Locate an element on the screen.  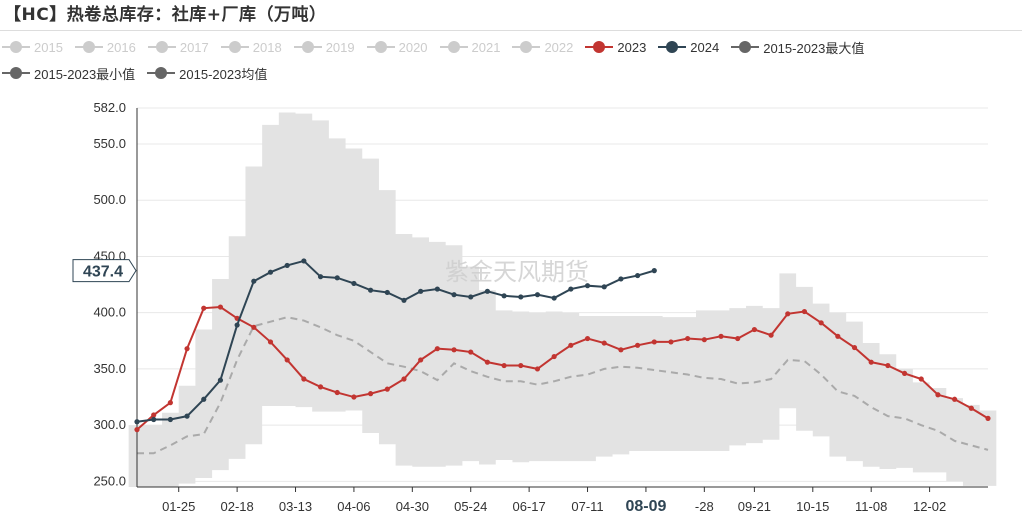
y-axis-pointer-label: 437.4 is located at coordinates (104, 271).